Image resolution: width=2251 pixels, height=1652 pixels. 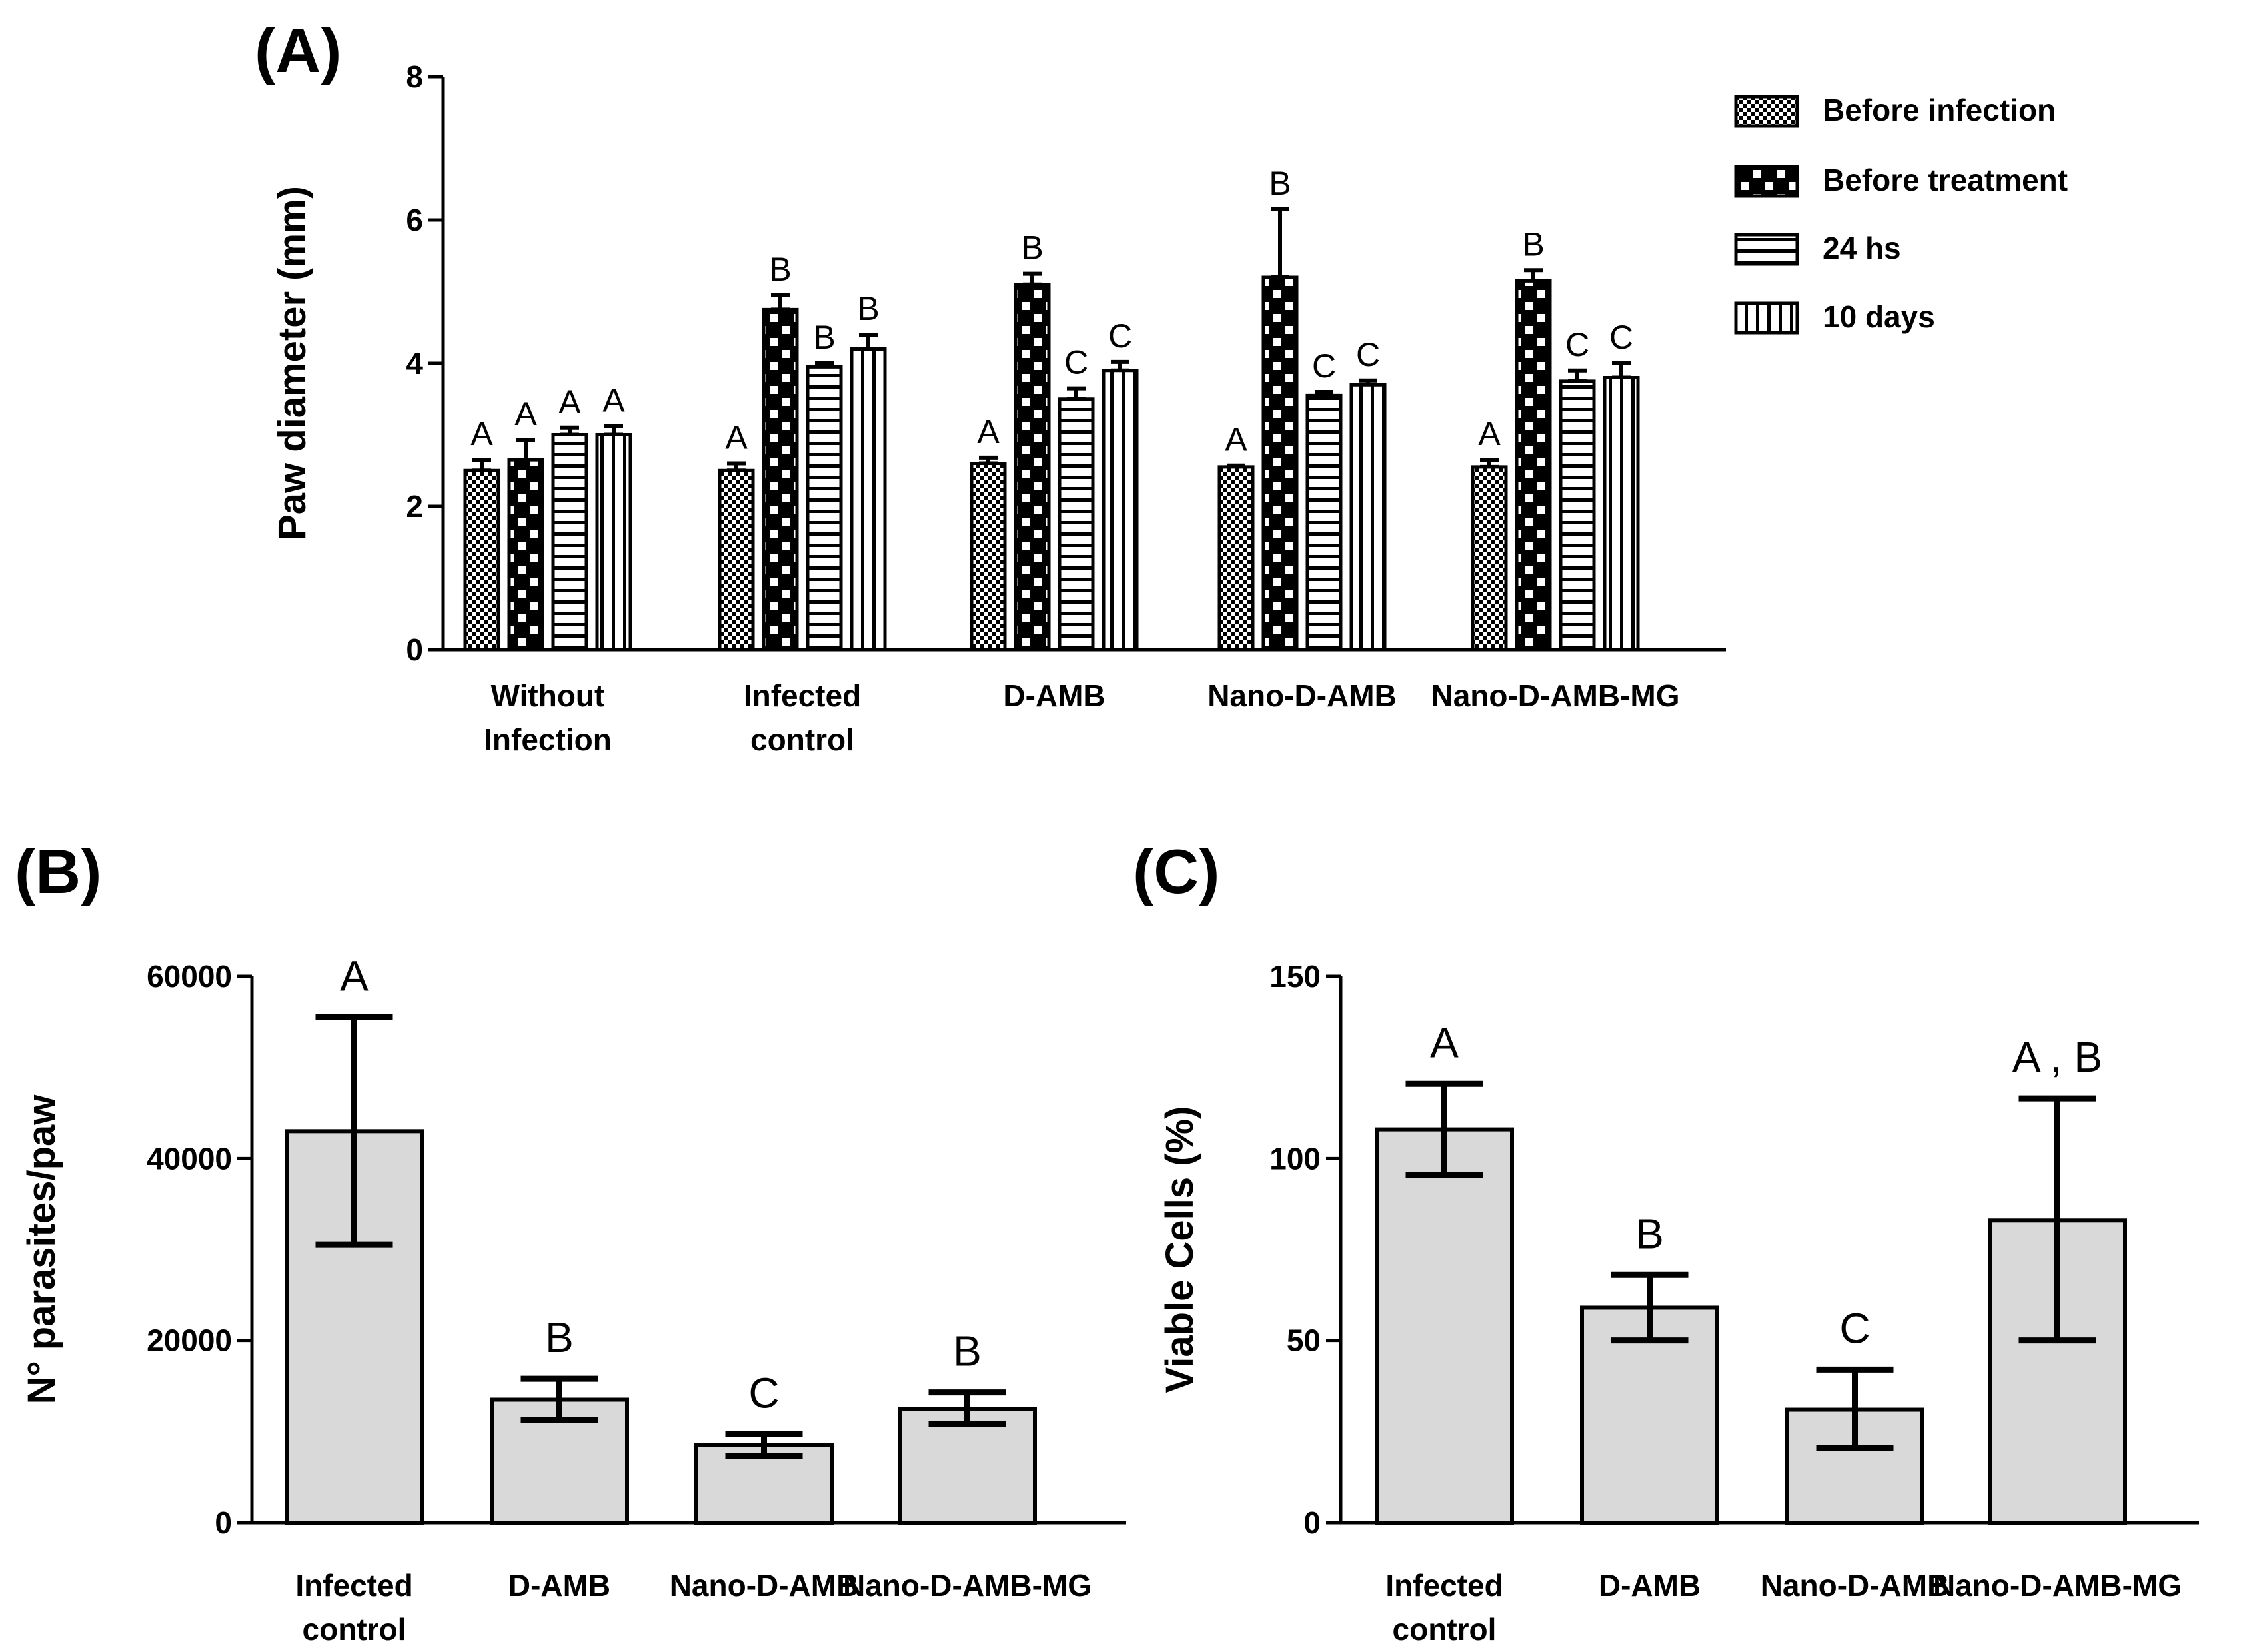 What do you see at coordinates (1302, 695) in the screenshot?
I see `chart-a-category-label: Nano-D-AMB` at bounding box center [1302, 695].